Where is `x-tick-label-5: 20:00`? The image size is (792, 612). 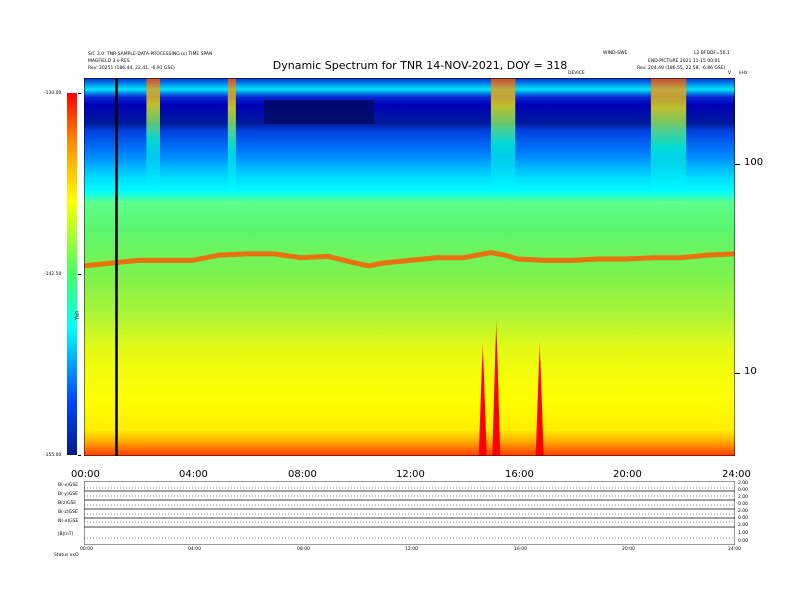
x-tick-label-5: 20:00 is located at coordinates (627, 474).